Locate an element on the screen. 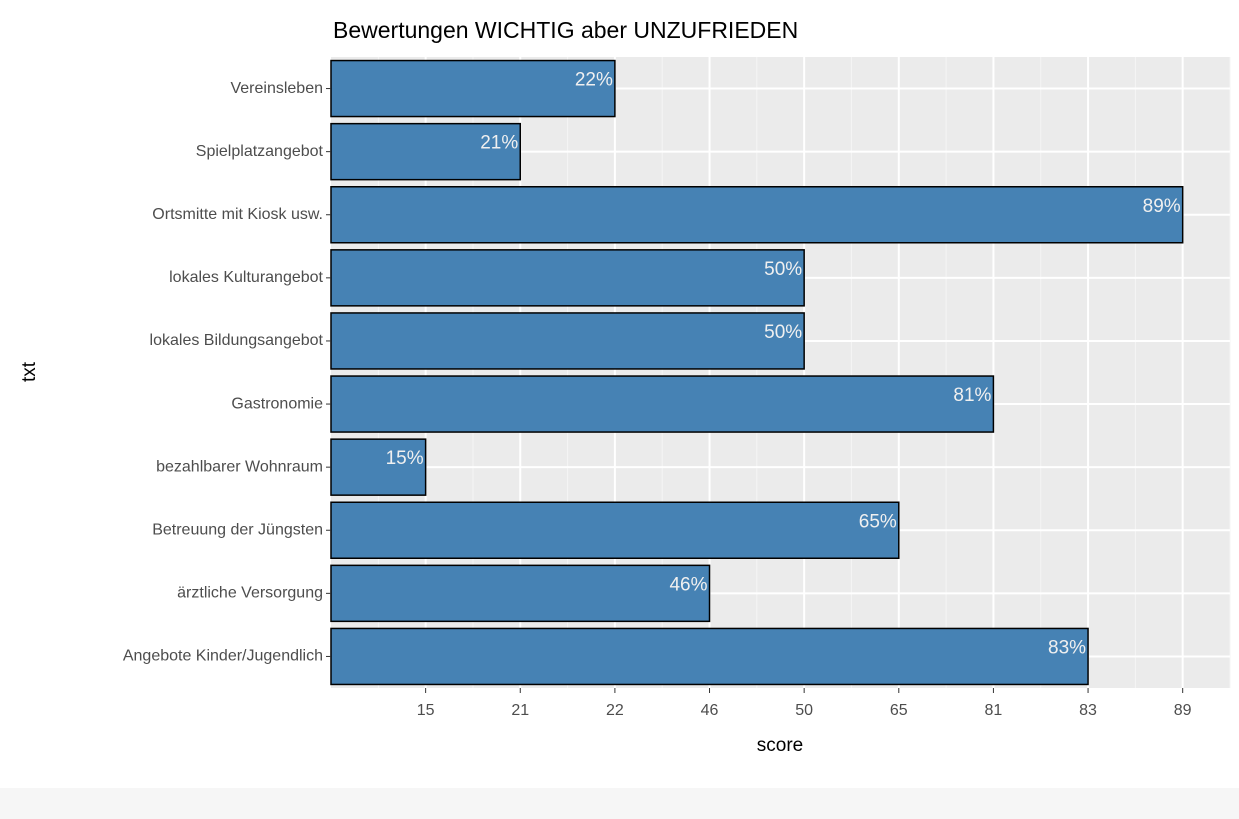  y-tick-label: ärztliche Versorgung is located at coordinates (250, 593).